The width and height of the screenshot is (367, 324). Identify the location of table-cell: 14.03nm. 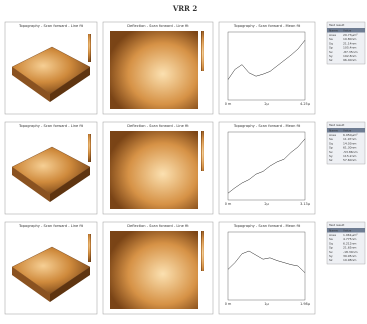
(349, 143).